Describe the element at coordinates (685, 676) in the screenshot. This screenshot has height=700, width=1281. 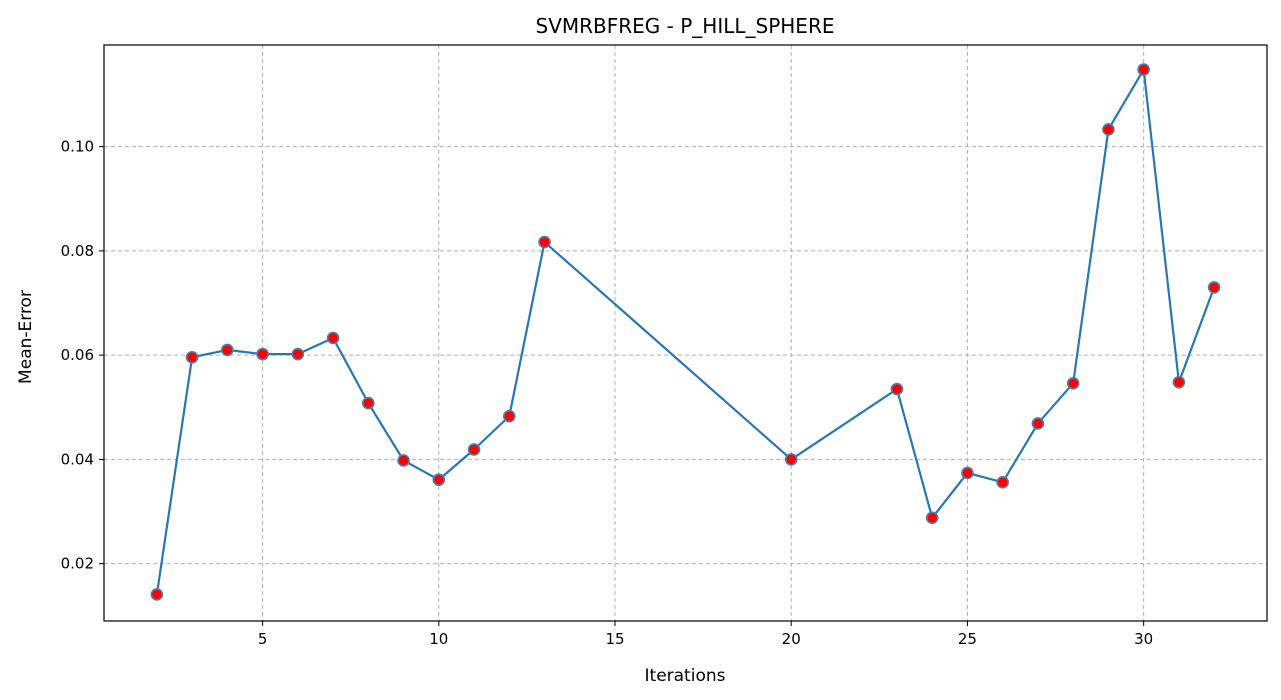
I see `x-axis-label: Iterations` at that location.